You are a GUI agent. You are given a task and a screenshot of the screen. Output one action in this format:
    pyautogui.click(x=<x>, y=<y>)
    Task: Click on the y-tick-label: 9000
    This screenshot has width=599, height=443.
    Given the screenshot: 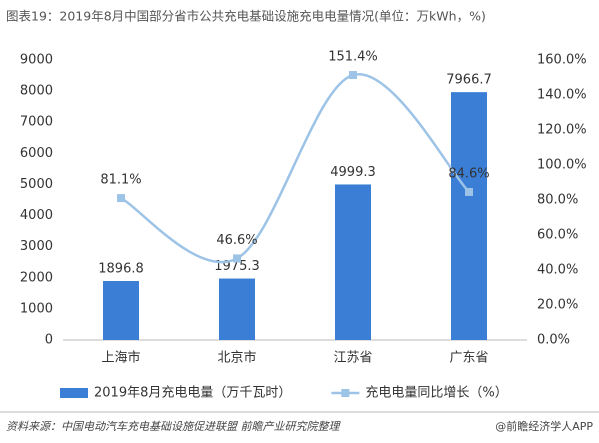 What is the action you would take?
    pyautogui.click(x=36, y=60)
    